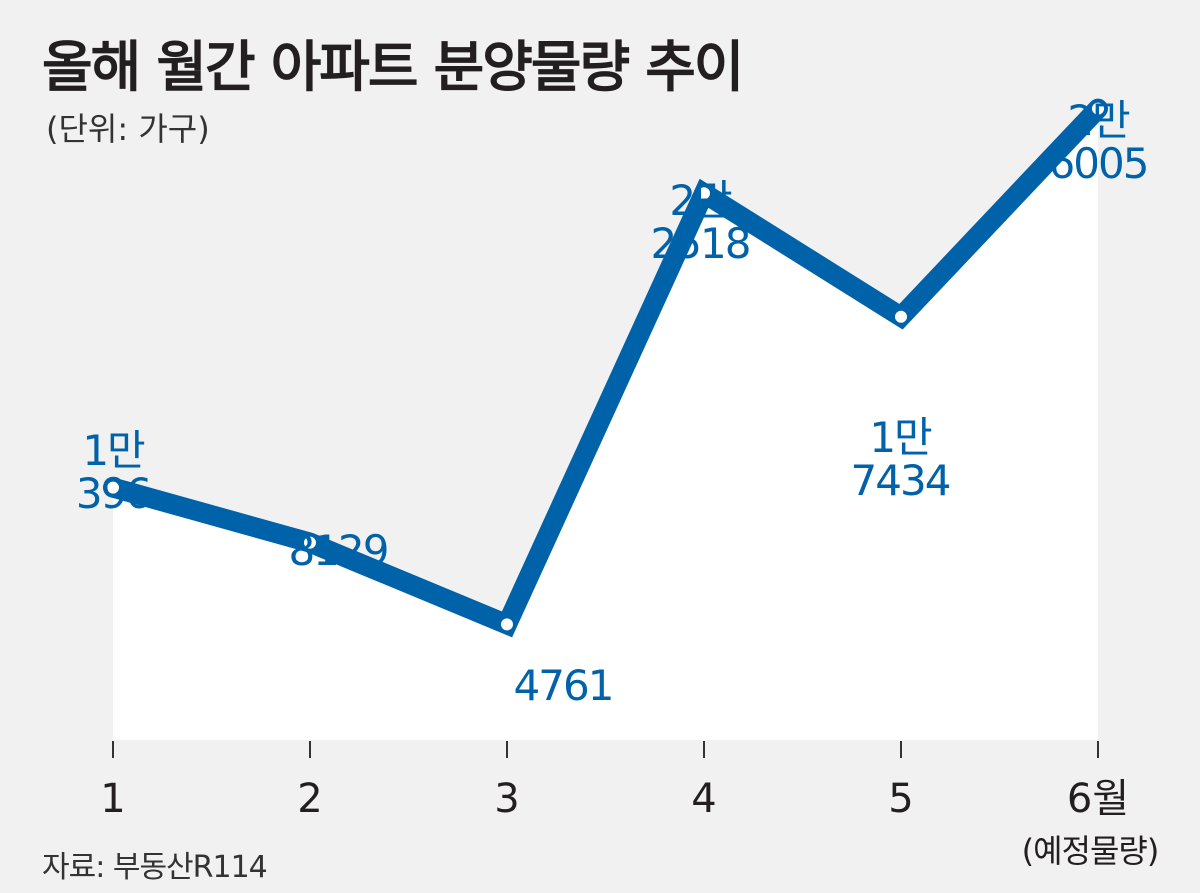 This screenshot has height=893, width=1200. Describe the element at coordinates (155, 867) in the screenshot. I see `source-note: 자료: 부동산R114` at that location.